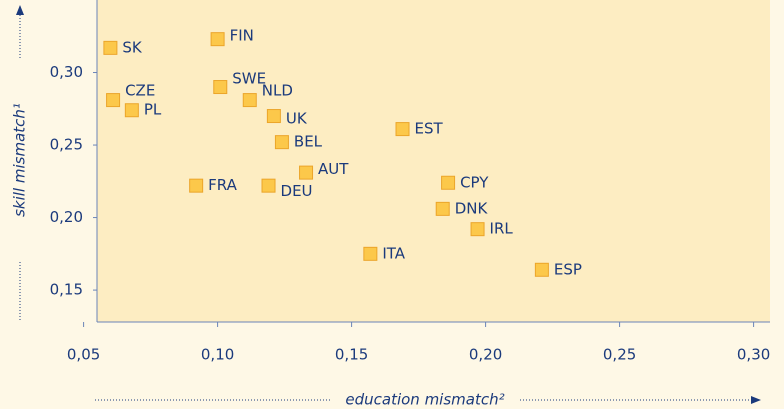 This screenshot has height=409, width=784. What do you see at coordinates (619, 355) in the screenshot?
I see `x-tick-label: 0,25` at bounding box center [619, 355].